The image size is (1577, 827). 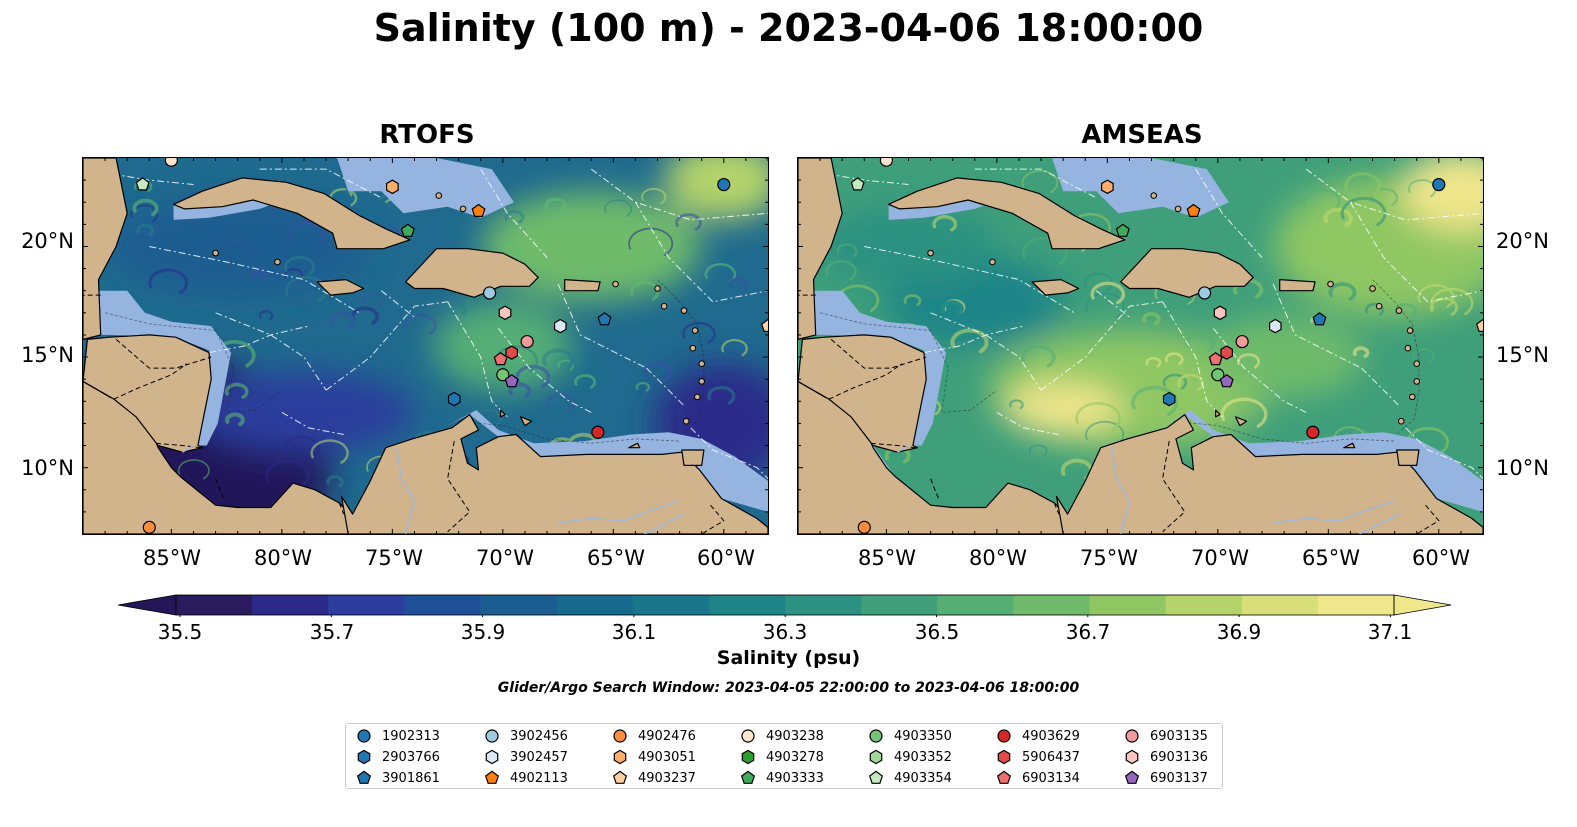 What do you see at coordinates (667, 757) in the screenshot?
I see `legend-label: 4903051` at bounding box center [667, 757].